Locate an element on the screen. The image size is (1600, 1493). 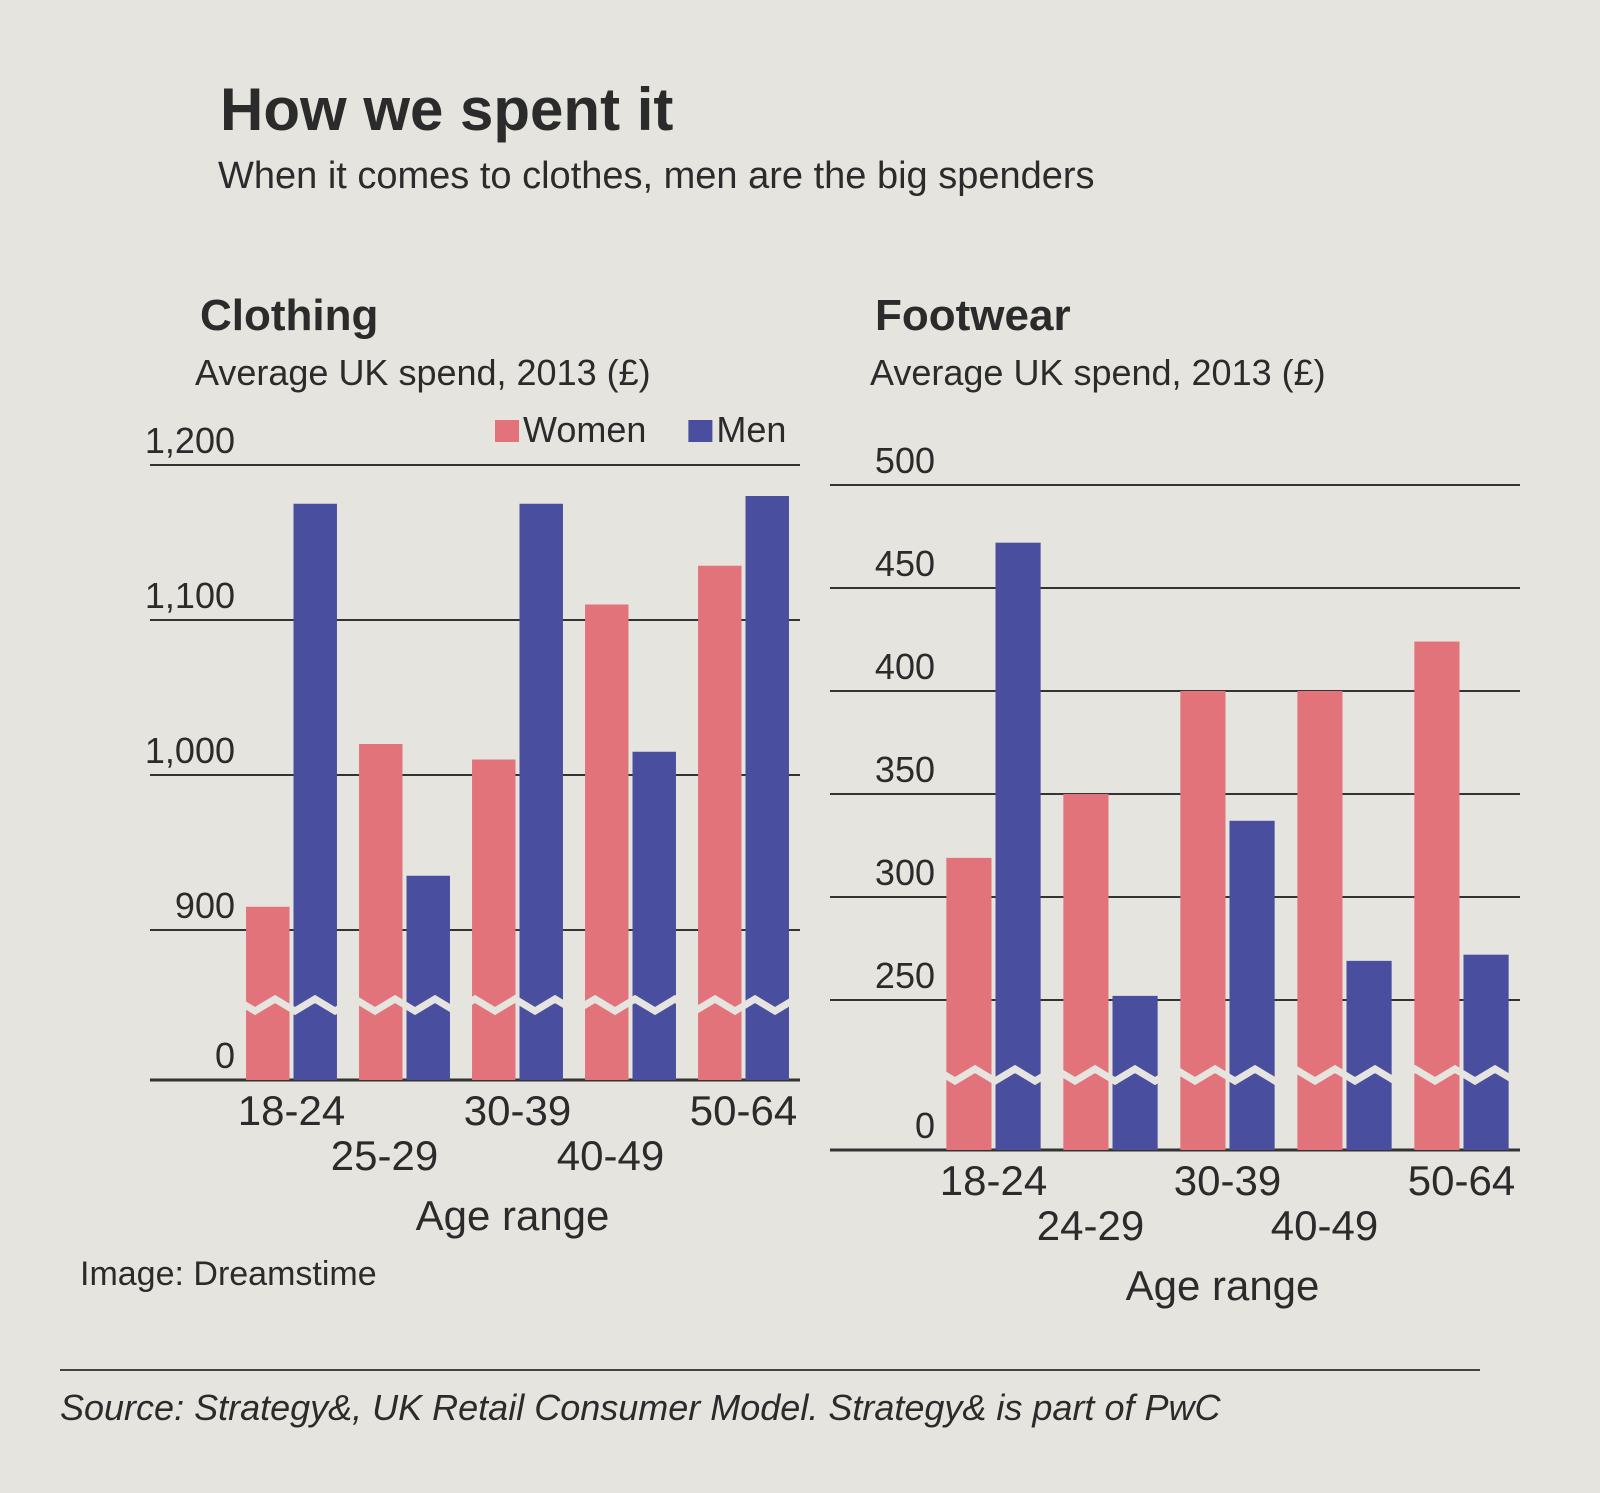
chart-title: Clothing is located at coordinates (289, 315).